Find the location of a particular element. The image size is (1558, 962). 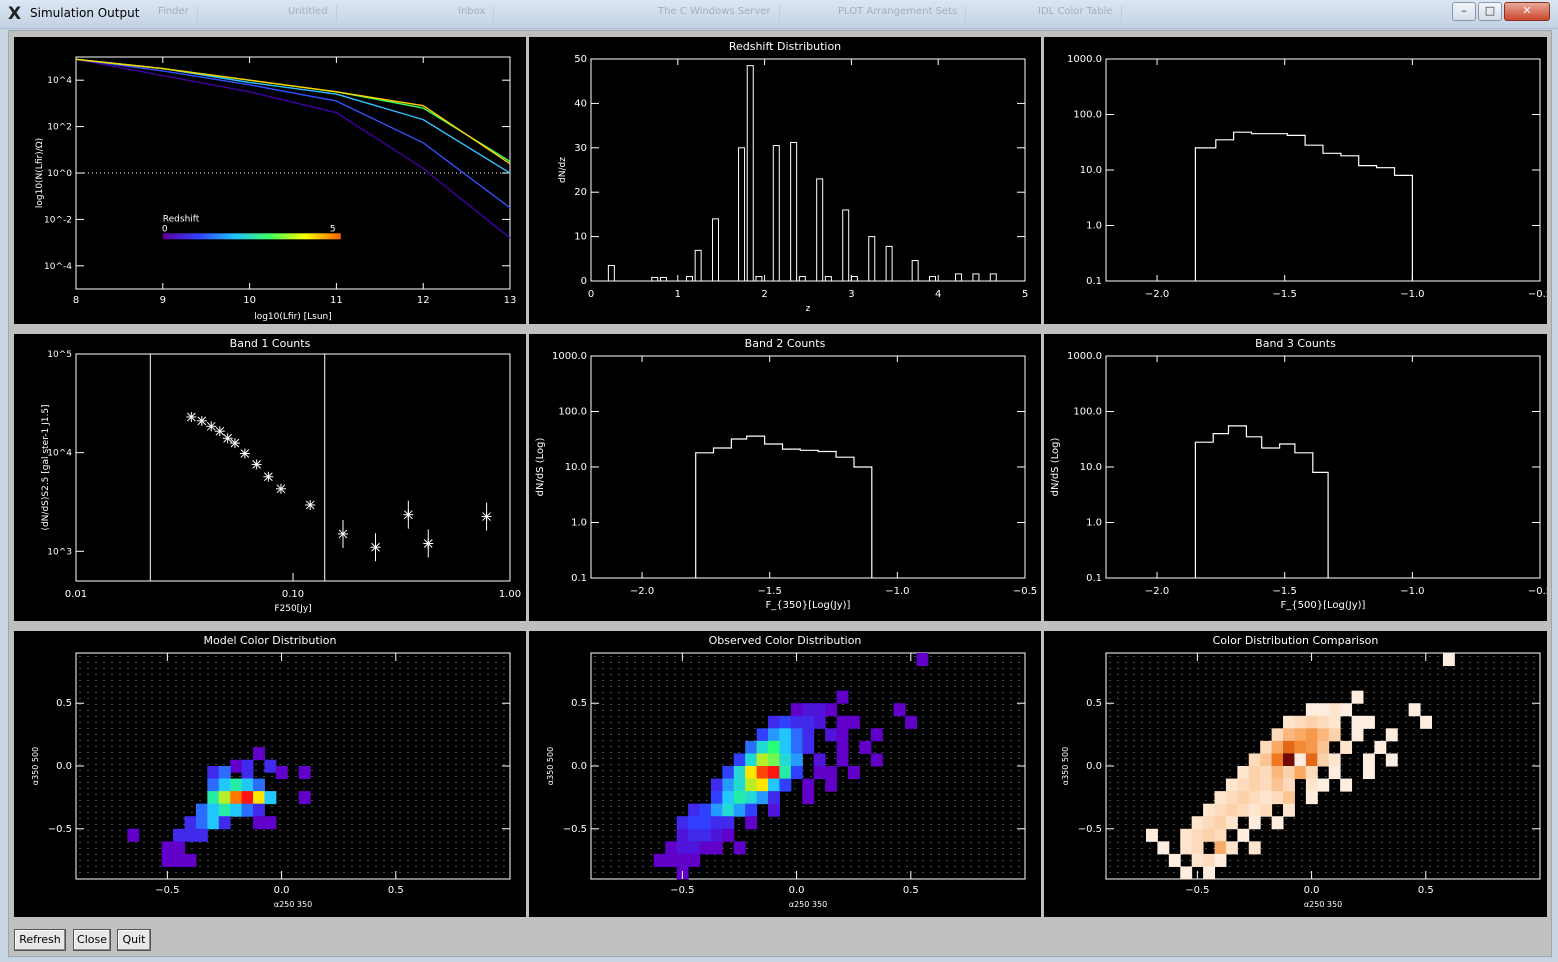

x-tick-label: 3 is located at coordinates (851, 294).